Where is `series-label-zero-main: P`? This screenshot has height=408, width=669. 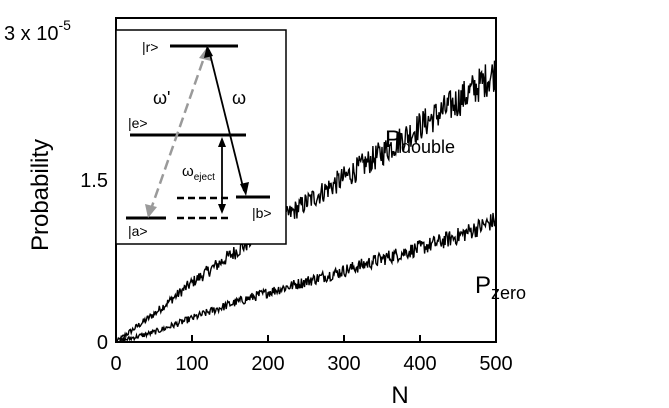
series-label-zero-main: P is located at coordinates (483, 285).